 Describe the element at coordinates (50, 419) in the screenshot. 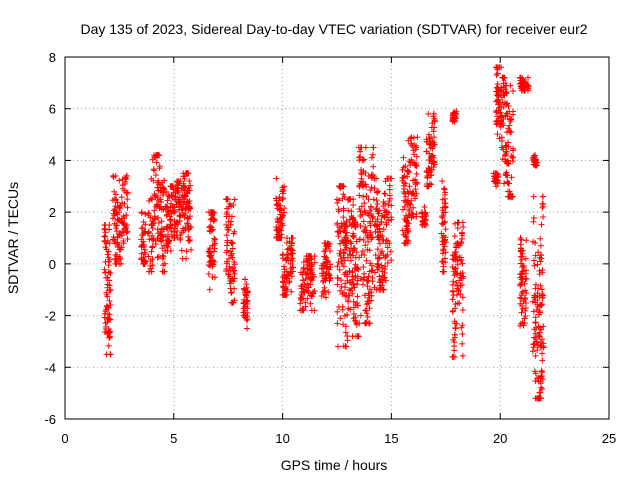

I see `y-tick-label: -6` at that location.